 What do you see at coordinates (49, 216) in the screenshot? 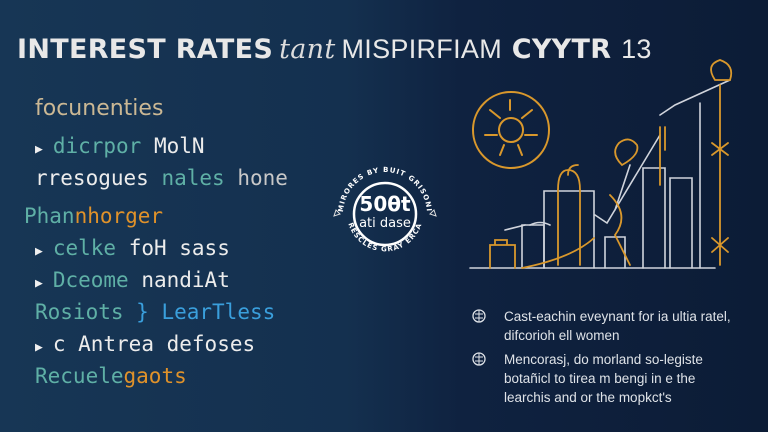
I see `item-text: Phan` at bounding box center [49, 216].